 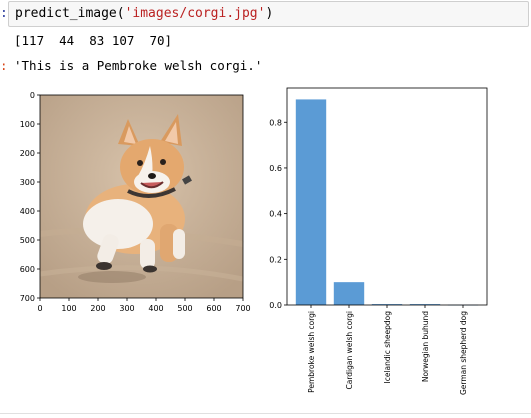 I want to click on bar-category-label: Pembroke welsh corgi, so click(x=311, y=352).